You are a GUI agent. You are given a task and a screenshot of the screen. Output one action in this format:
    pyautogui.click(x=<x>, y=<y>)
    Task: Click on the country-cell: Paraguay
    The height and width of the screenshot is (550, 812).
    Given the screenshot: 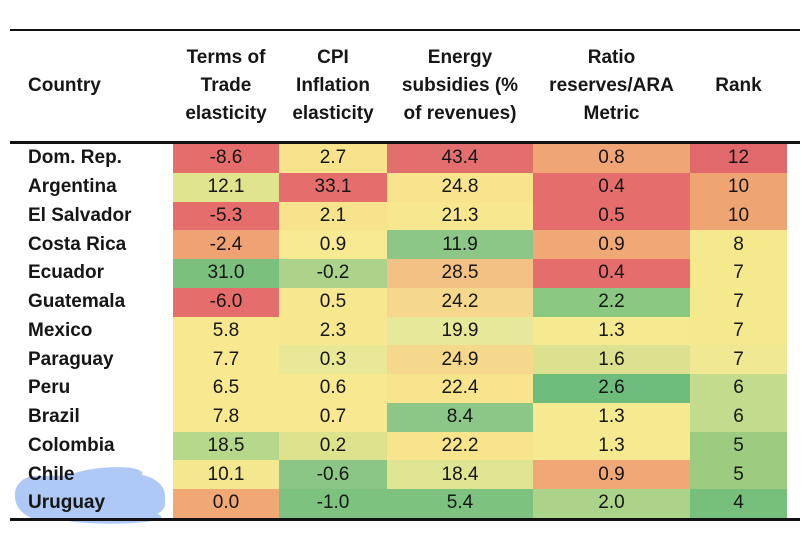 What is the action you would take?
    pyautogui.click(x=71, y=359)
    